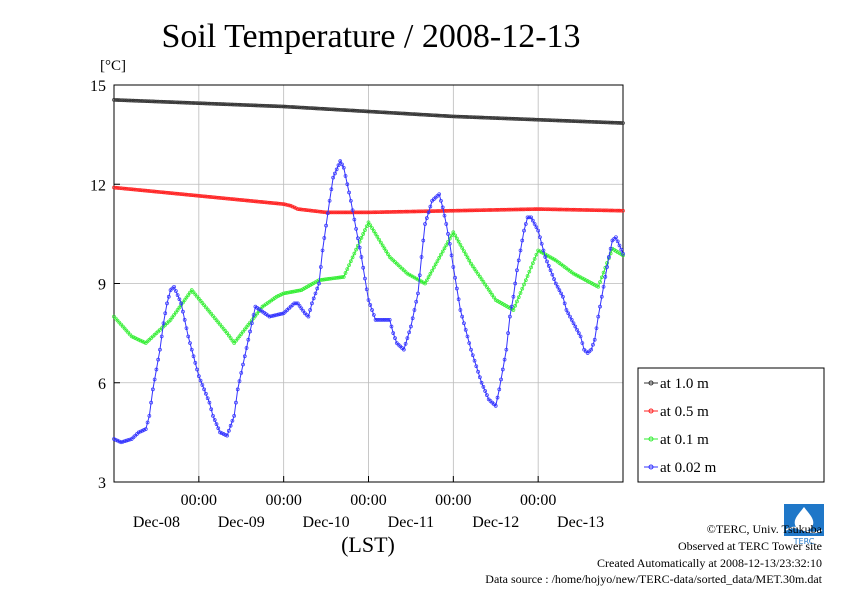 The height and width of the screenshot is (595, 842). I want to click on legend-box, so click(731, 425).